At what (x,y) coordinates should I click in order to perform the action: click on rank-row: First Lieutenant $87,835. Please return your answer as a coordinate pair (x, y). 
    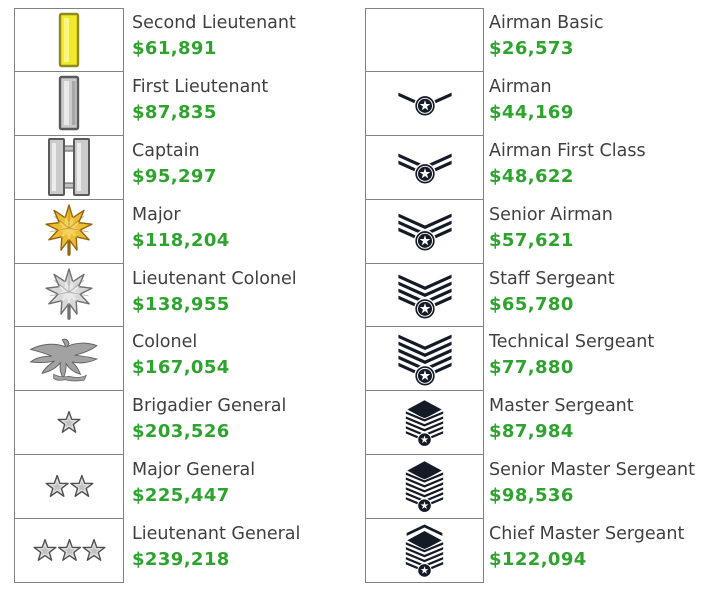
    Looking at the image, I should click on (157, 103).